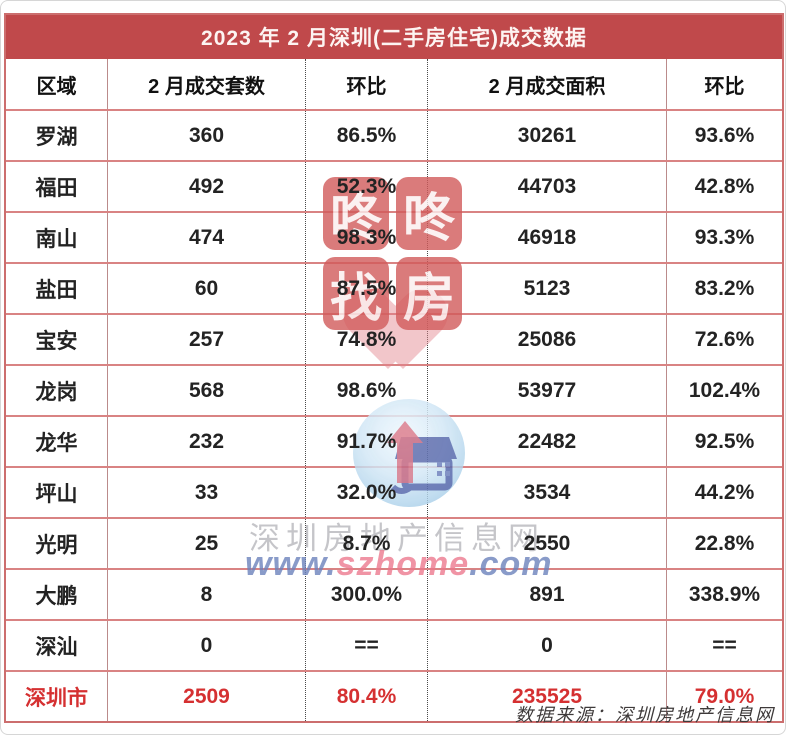  I want to click on cell-units_mom: 91.7%, so click(367, 441).